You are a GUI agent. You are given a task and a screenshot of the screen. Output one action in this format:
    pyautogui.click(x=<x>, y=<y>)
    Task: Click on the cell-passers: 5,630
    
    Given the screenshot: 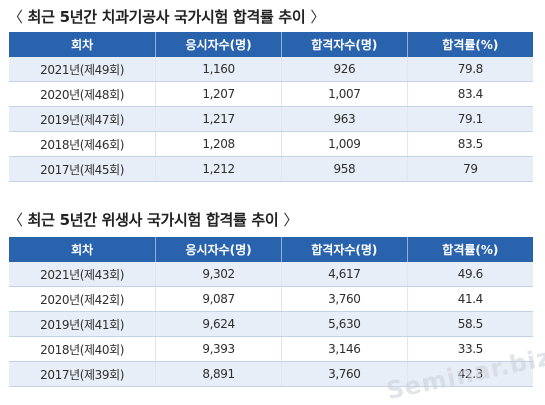 What is the action you would take?
    pyautogui.click(x=344, y=324)
    